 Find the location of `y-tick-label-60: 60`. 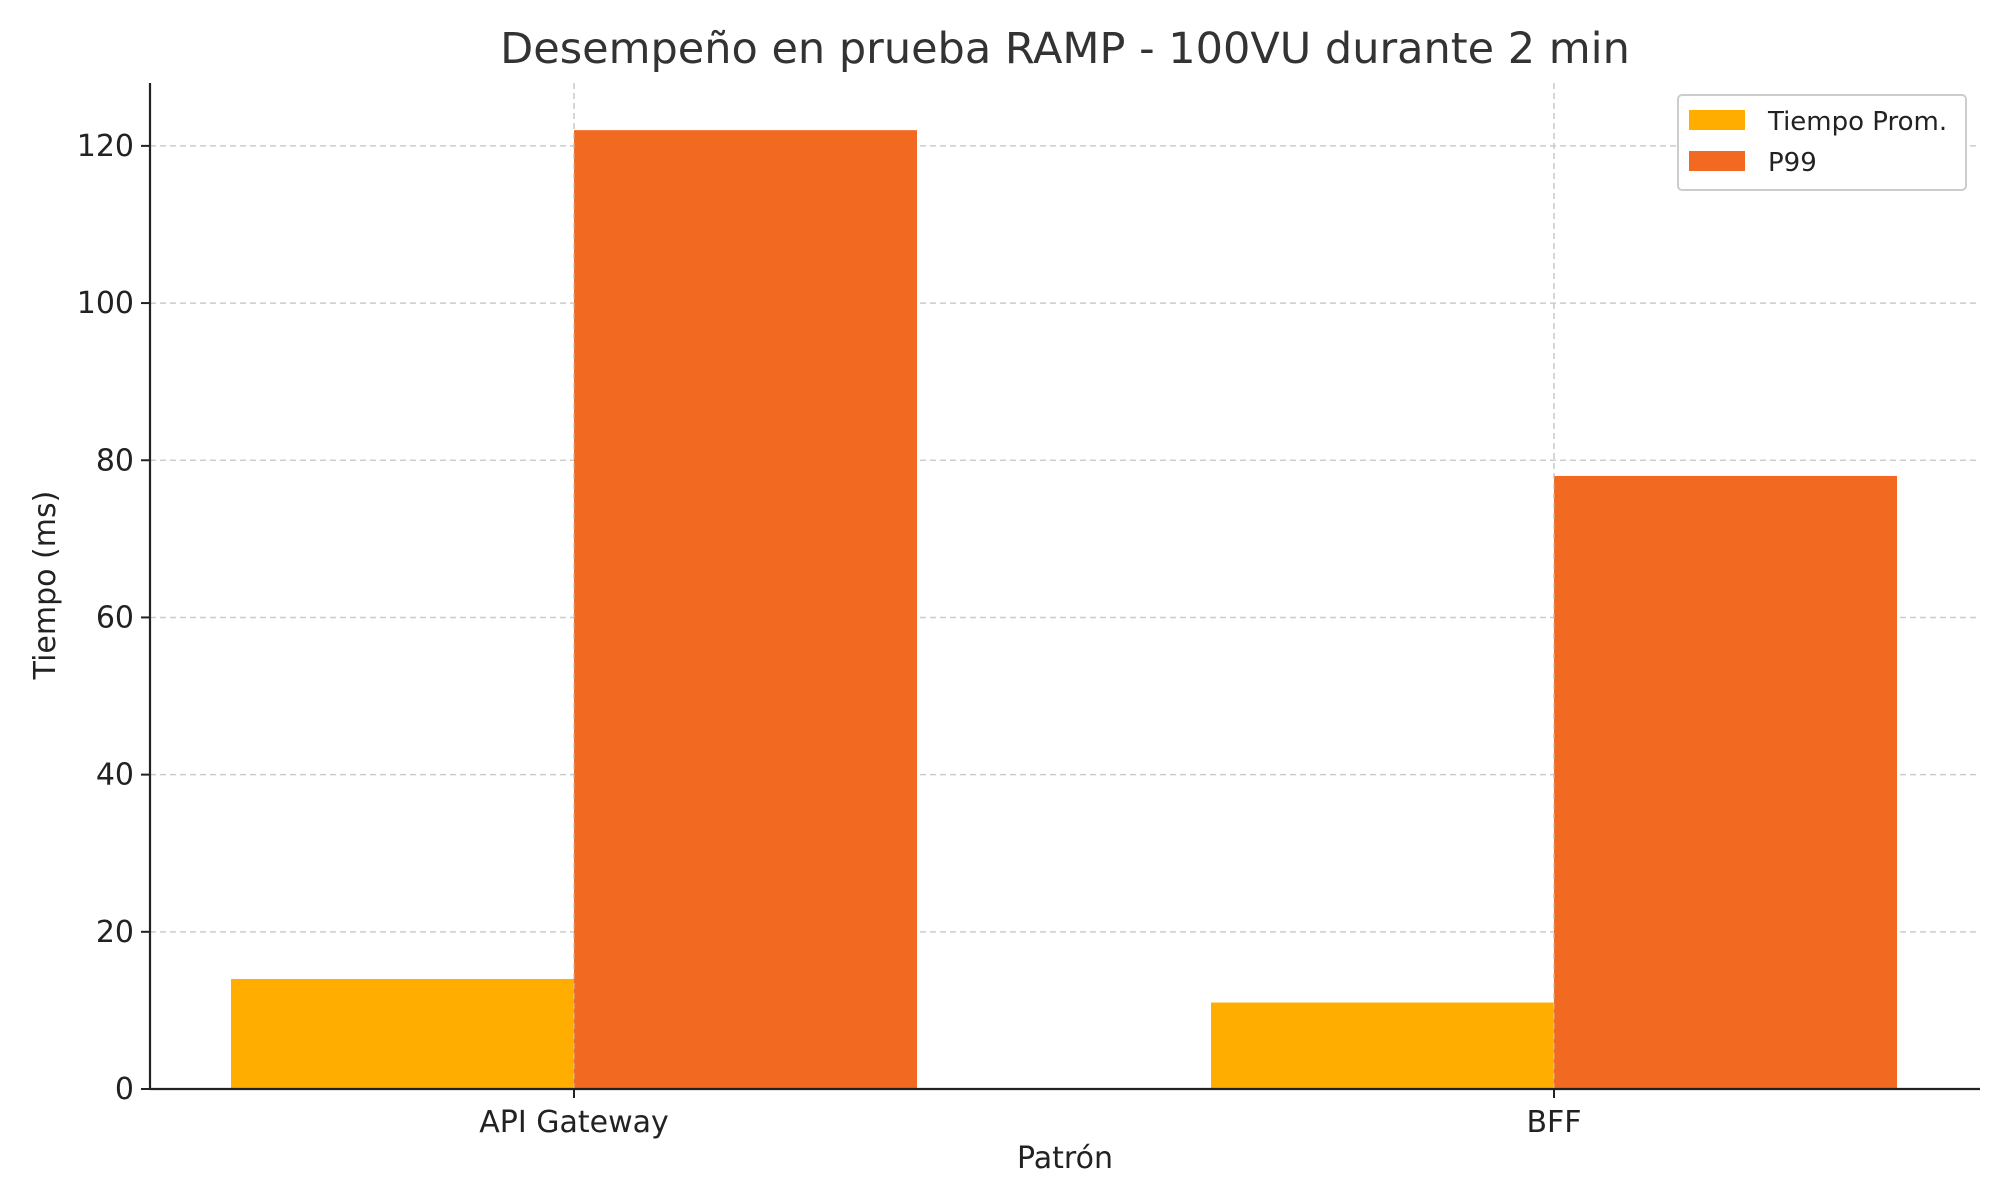

y-tick-label-60: 60 is located at coordinates (115, 617).